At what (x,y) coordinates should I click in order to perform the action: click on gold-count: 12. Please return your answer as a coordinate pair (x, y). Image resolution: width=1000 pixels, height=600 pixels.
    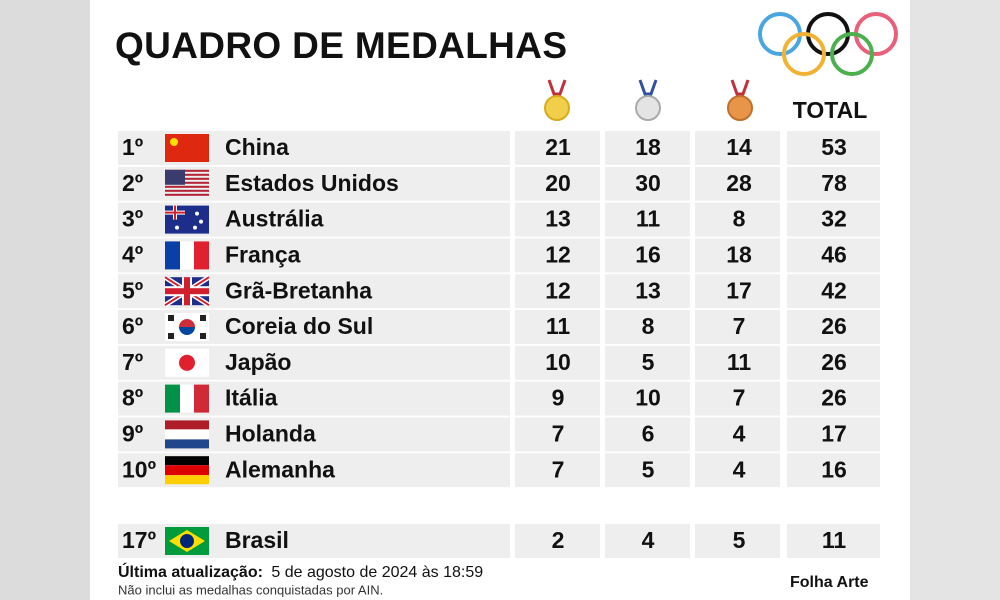
    Looking at the image, I should click on (558, 290).